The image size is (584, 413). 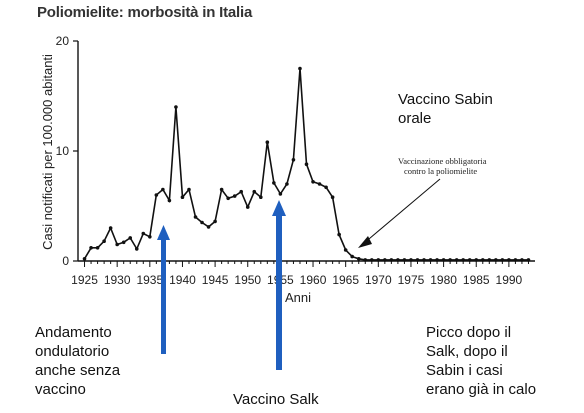 I want to click on note-left-line4: vaccino, so click(x=60, y=389).